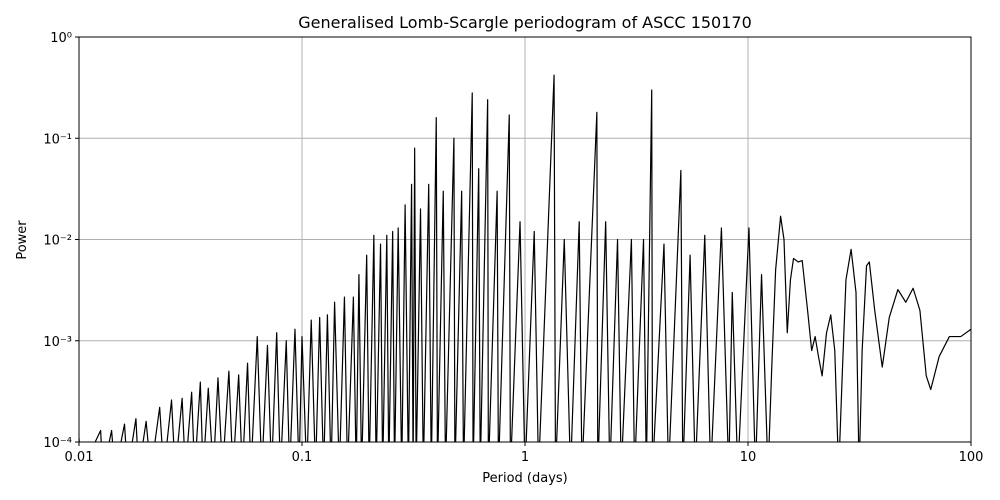 This screenshot has width=1000, height=500. Describe the element at coordinates (61, 38) in the screenshot. I see `y-tick-label: 10⁰` at that location.